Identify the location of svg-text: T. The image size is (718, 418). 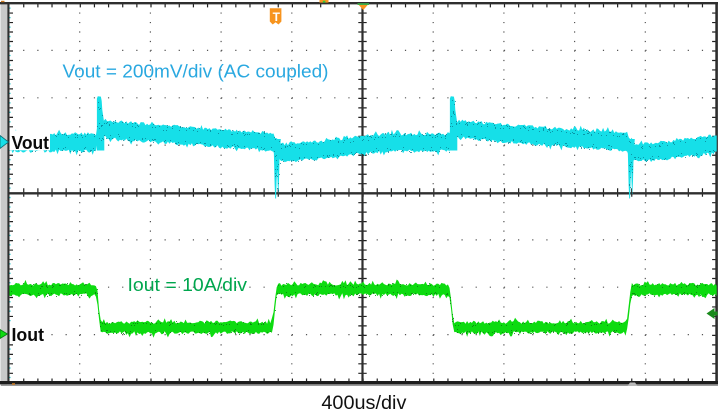
(277, 17).